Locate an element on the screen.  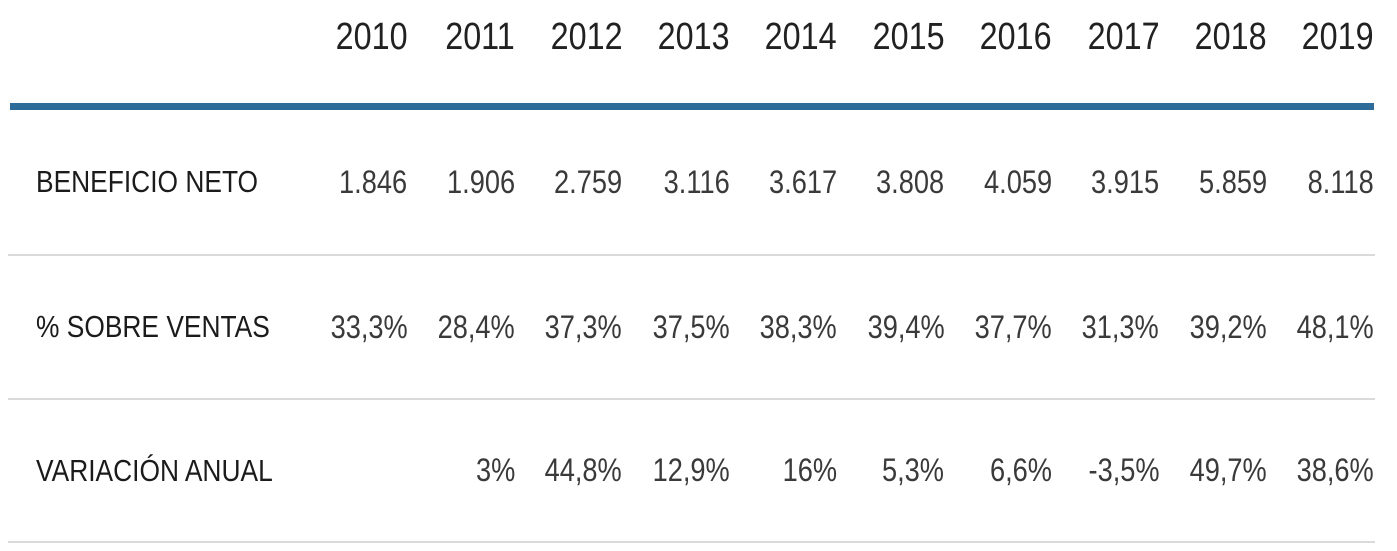
value-cell-beneficio-neto-2010: 1.846 is located at coordinates (353, 182).